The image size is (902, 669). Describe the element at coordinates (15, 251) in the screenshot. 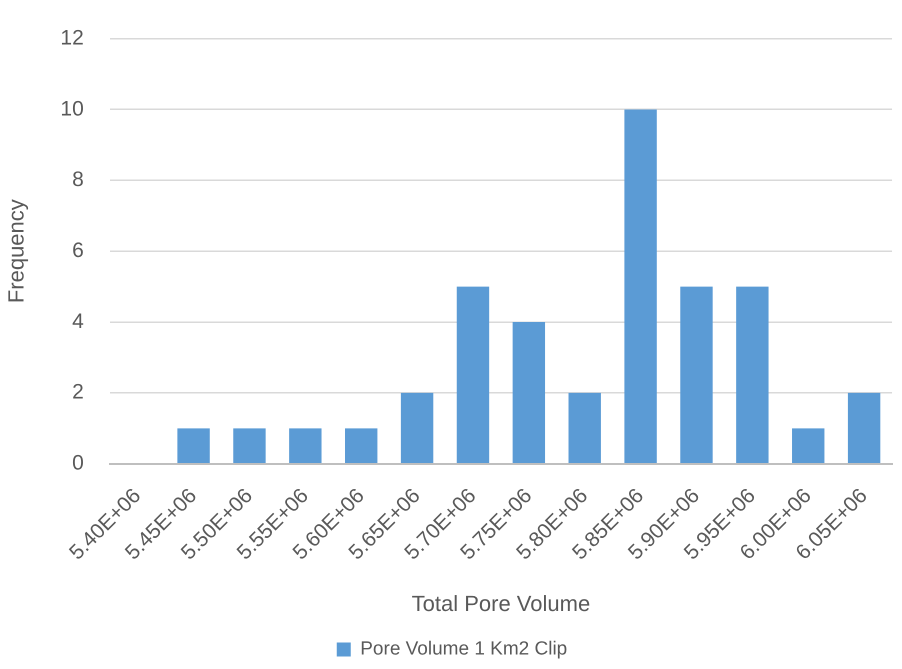

I see `y-axis-title: Frequency` at that location.